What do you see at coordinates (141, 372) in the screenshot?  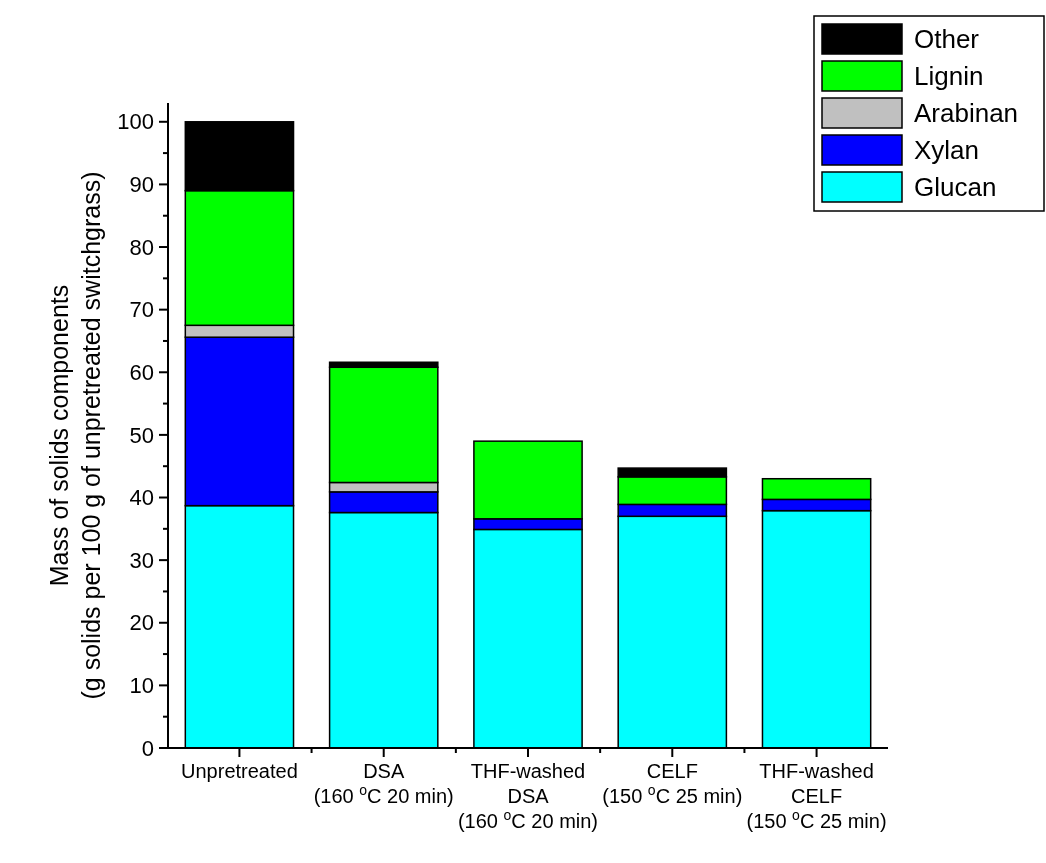 I see `y-tick-label: 60` at bounding box center [141, 372].